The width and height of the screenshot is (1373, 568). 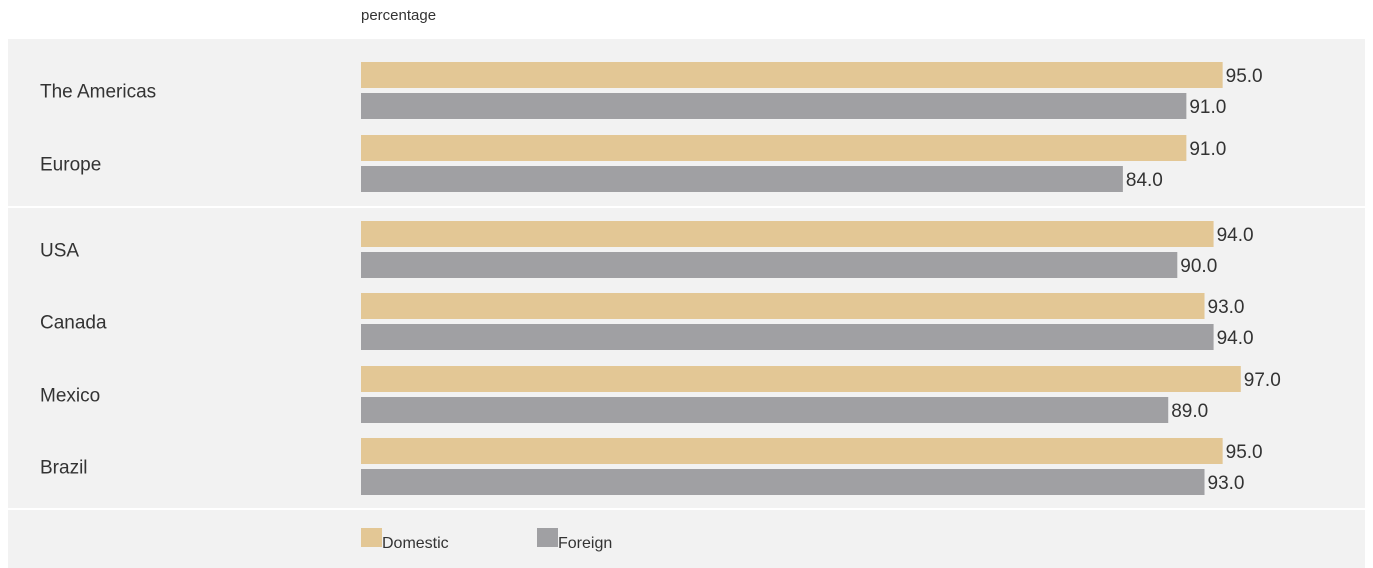 What do you see at coordinates (73, 323) in the screenshot?
I see `category-label: Canada` at bounding box center [73, 323].